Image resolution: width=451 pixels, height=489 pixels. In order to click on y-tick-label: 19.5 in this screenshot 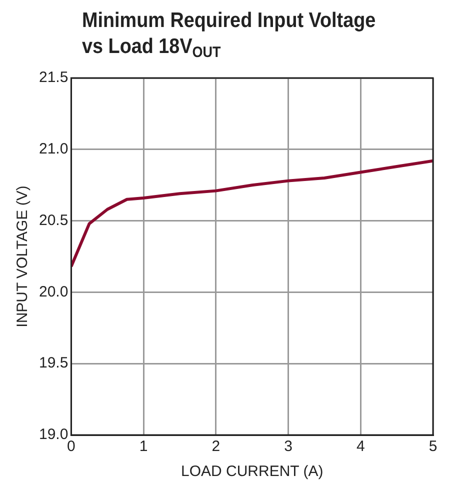, I will do `click(53, 363)`.